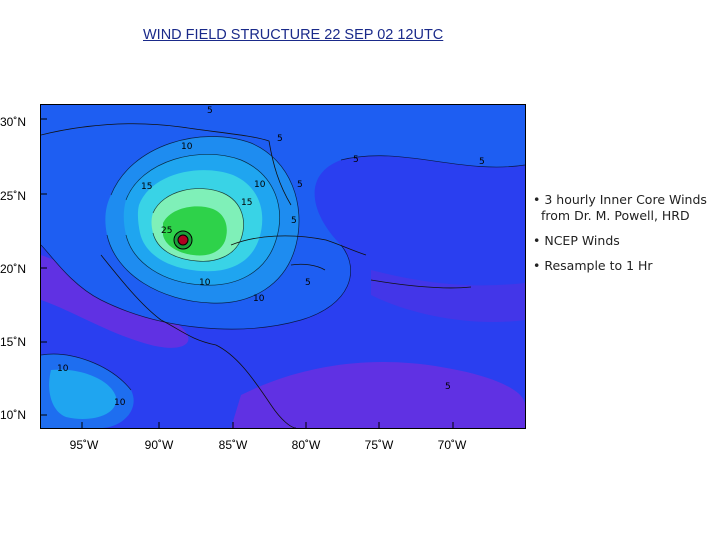 The height and width of the screenshot is (540, 720). What do you see at coordinates (166, 231) in the screenshot?
I see `contour-label: 25` at bounding box center [166, 231].